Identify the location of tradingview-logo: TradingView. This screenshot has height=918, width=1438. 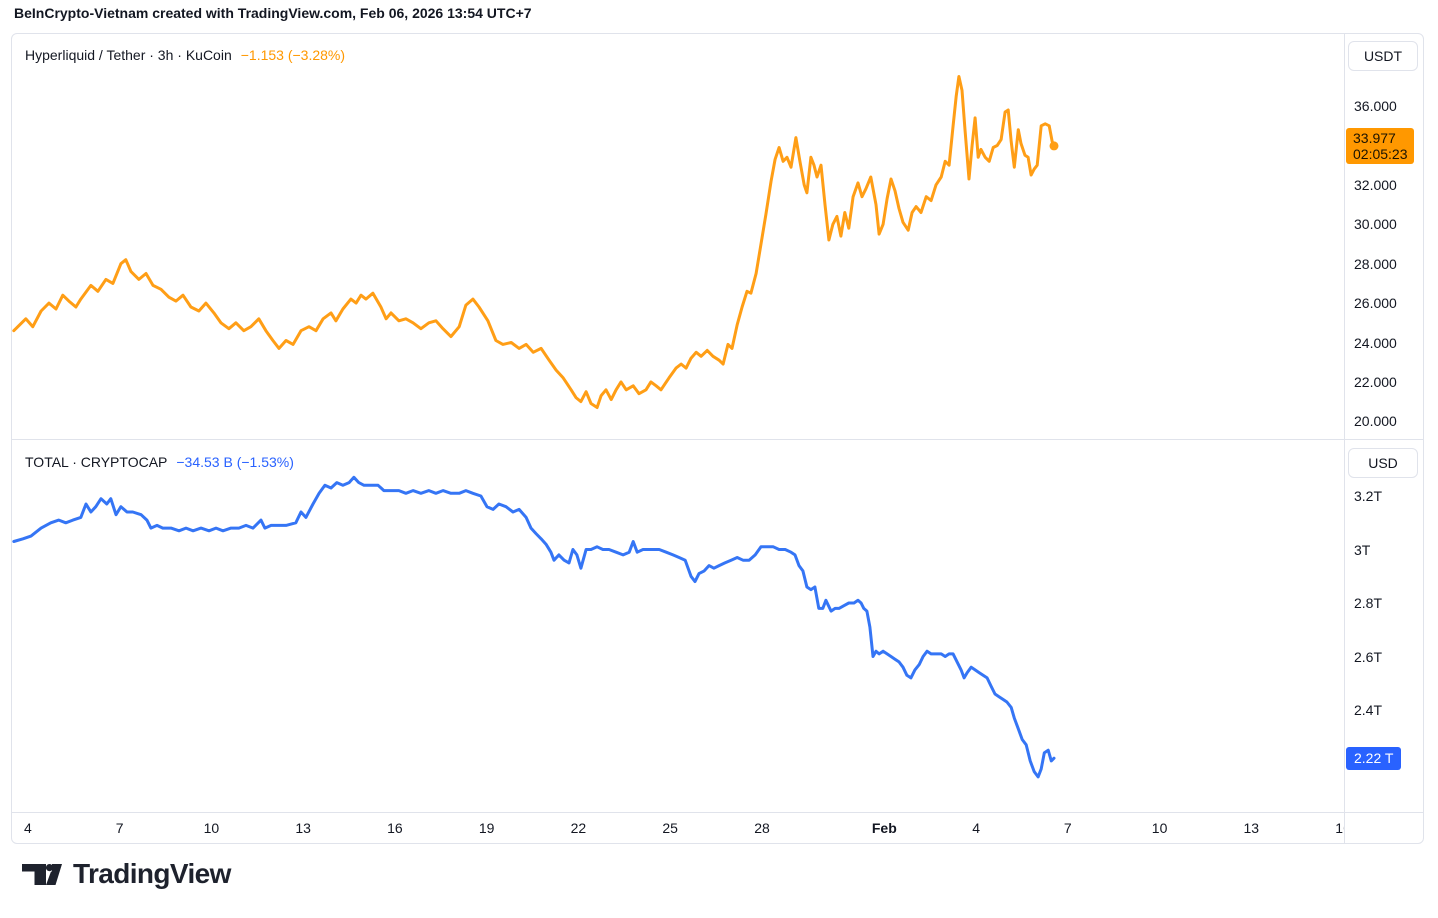
(126, 874).